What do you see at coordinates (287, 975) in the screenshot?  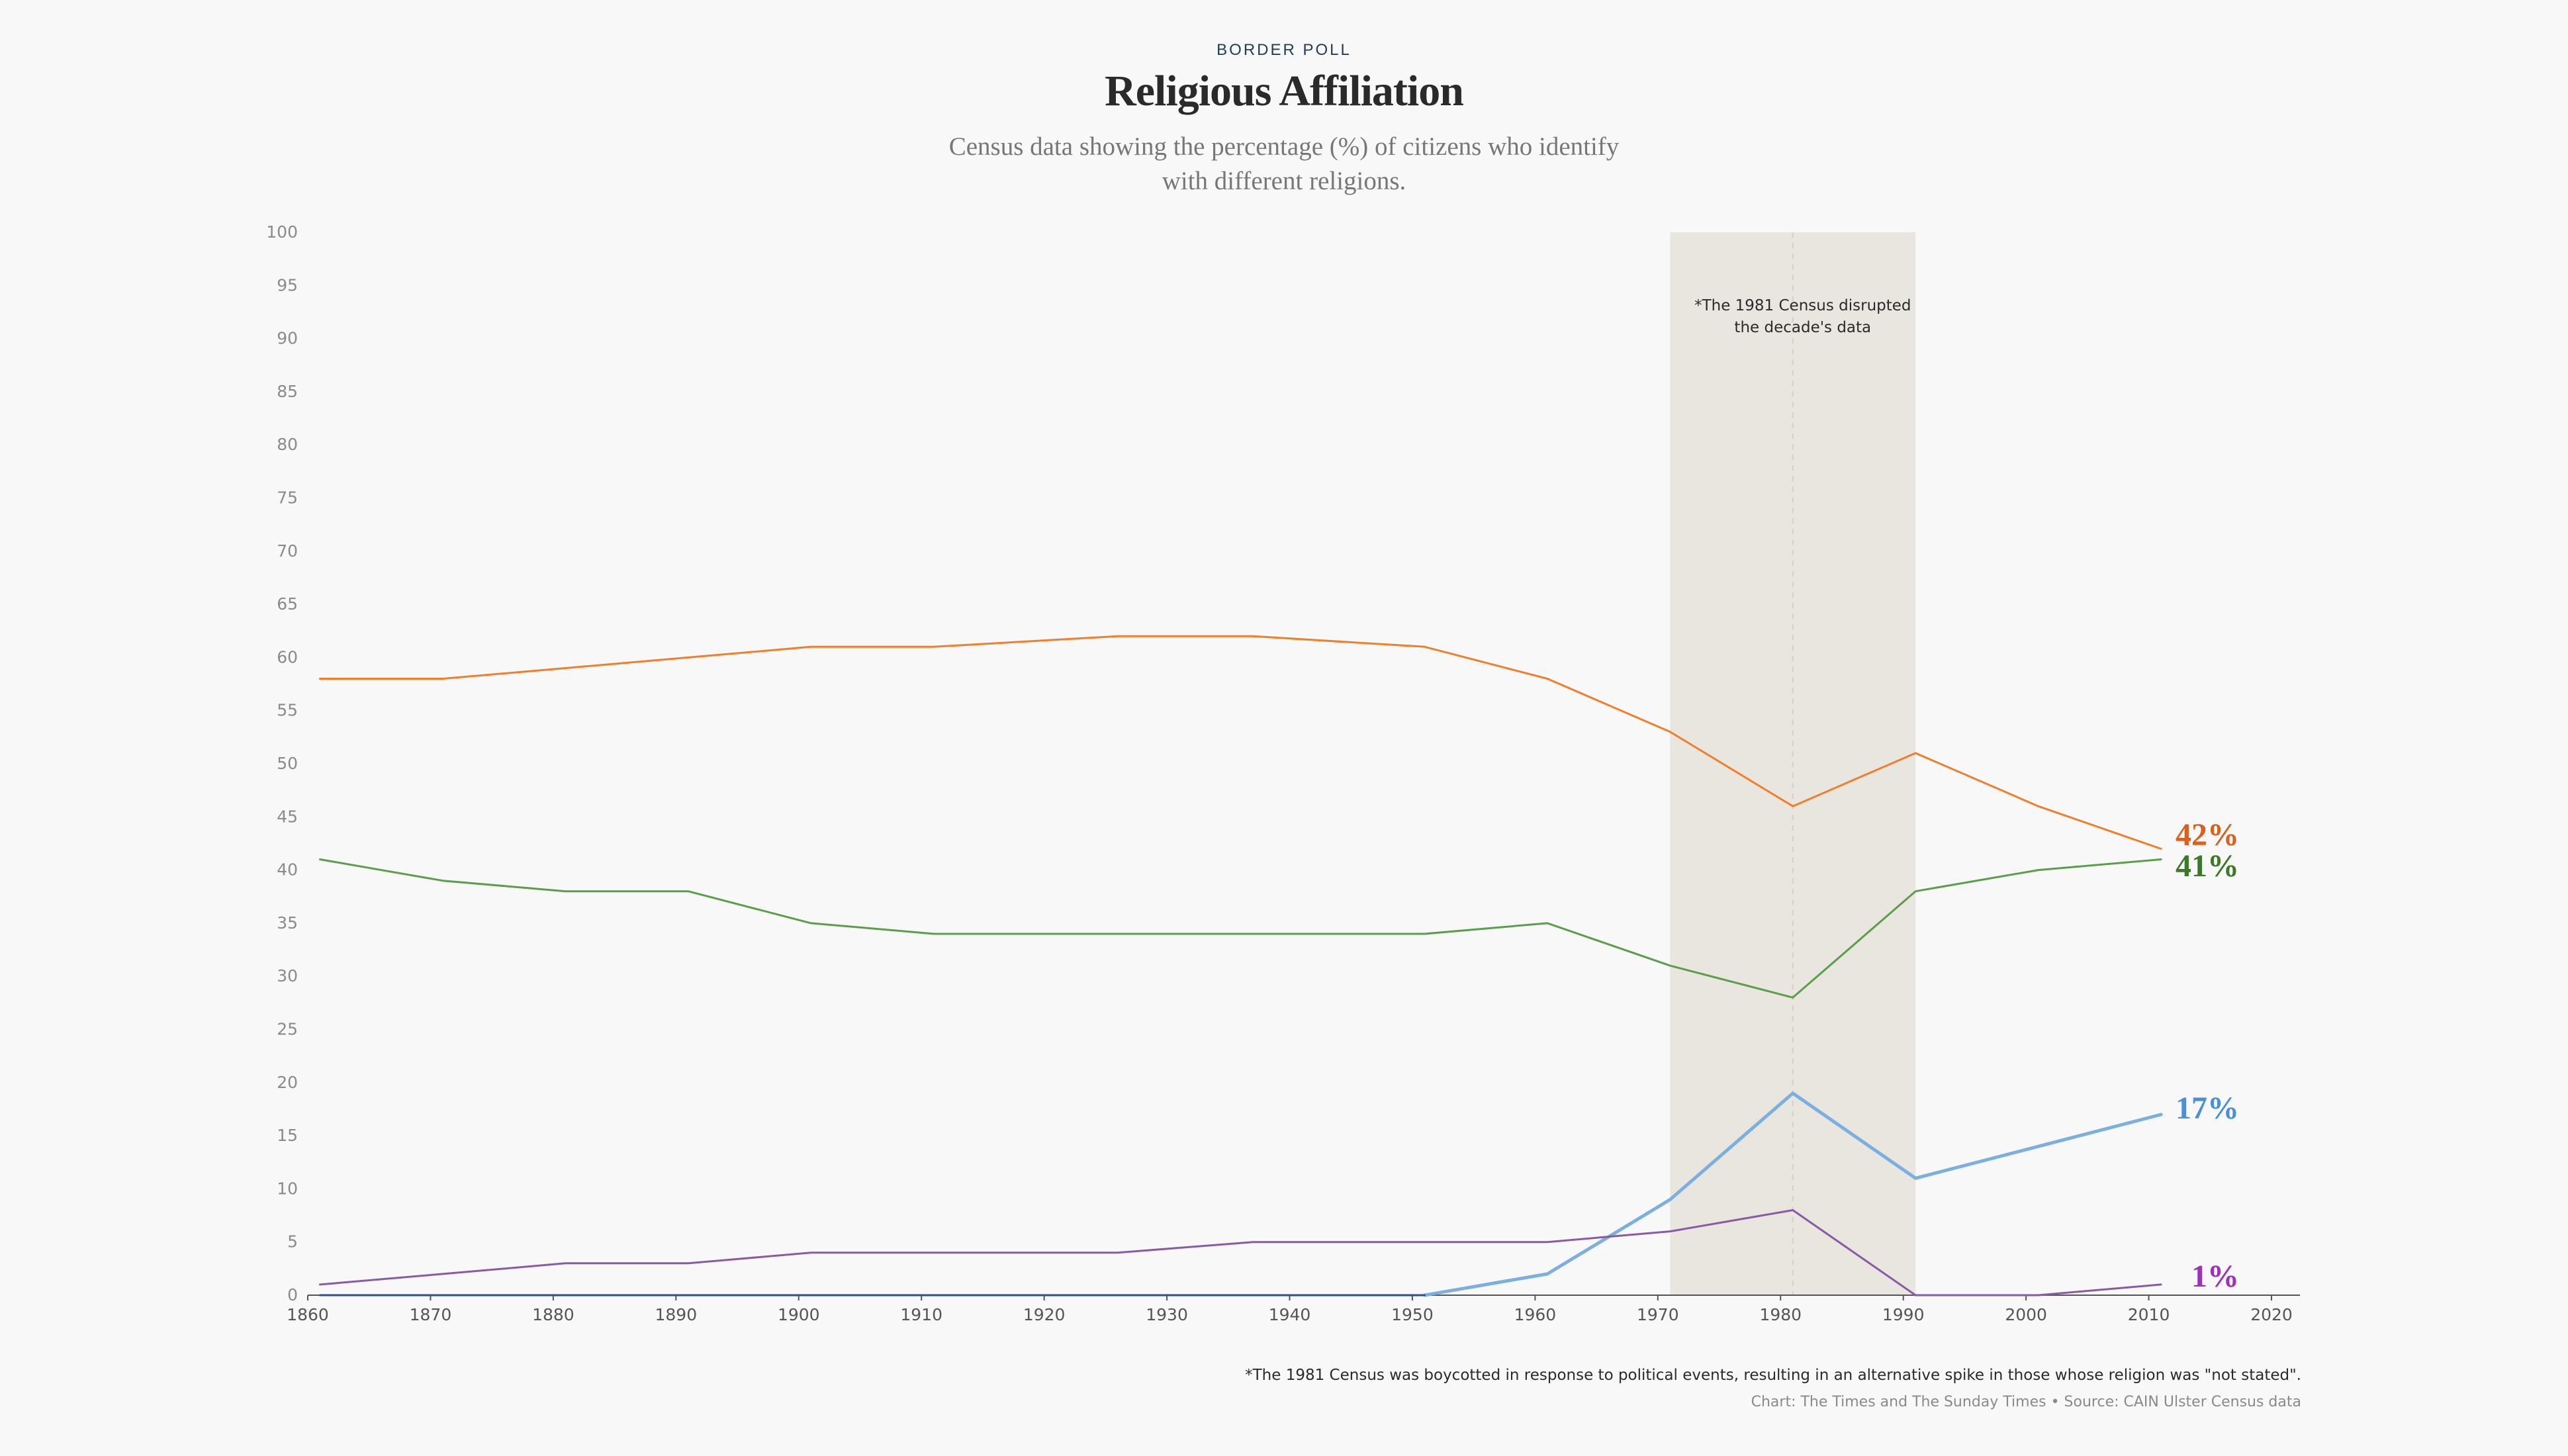 I see `y-tick-label: 30` at bounding box center [287, 975].